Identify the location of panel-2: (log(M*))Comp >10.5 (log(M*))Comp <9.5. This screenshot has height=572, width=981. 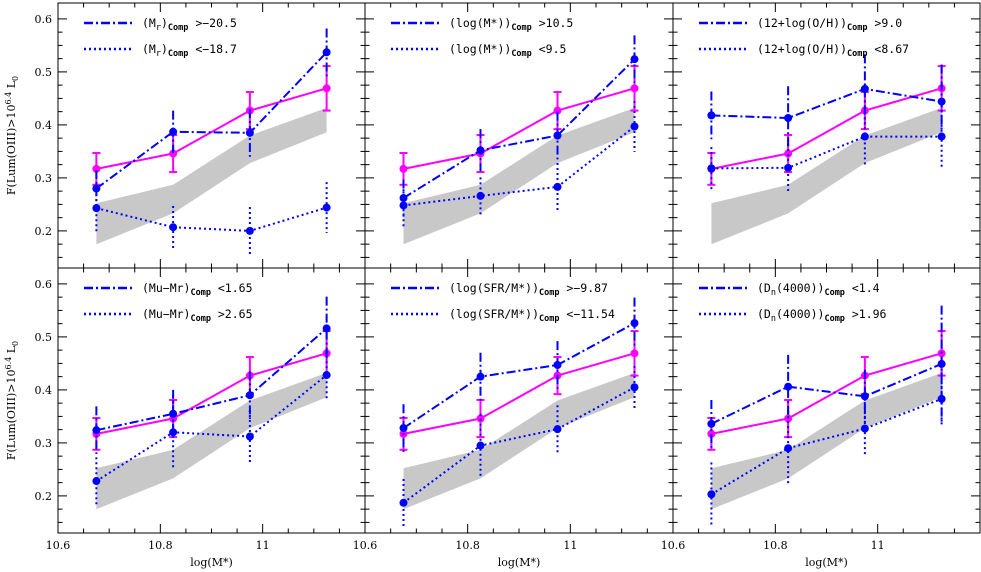
(519, 135).